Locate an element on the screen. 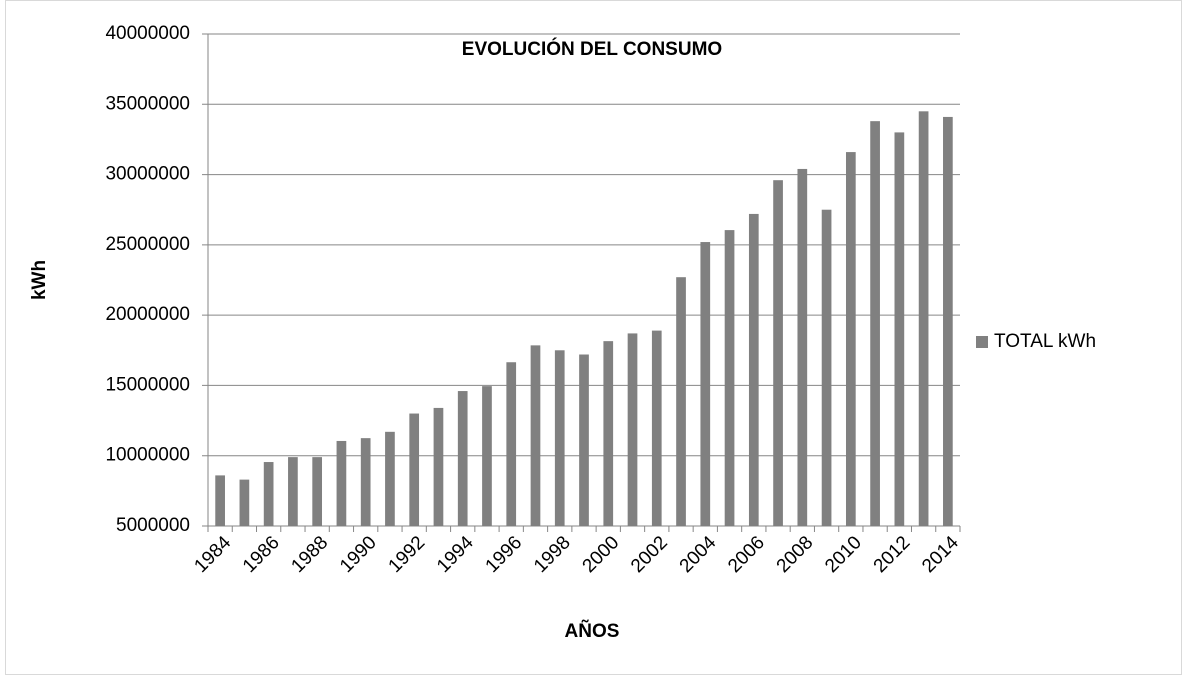 Image resolution: width=1182 pixels, height=675 pixels. x-tick-label: 1988 is located at coordinates (309, 554).